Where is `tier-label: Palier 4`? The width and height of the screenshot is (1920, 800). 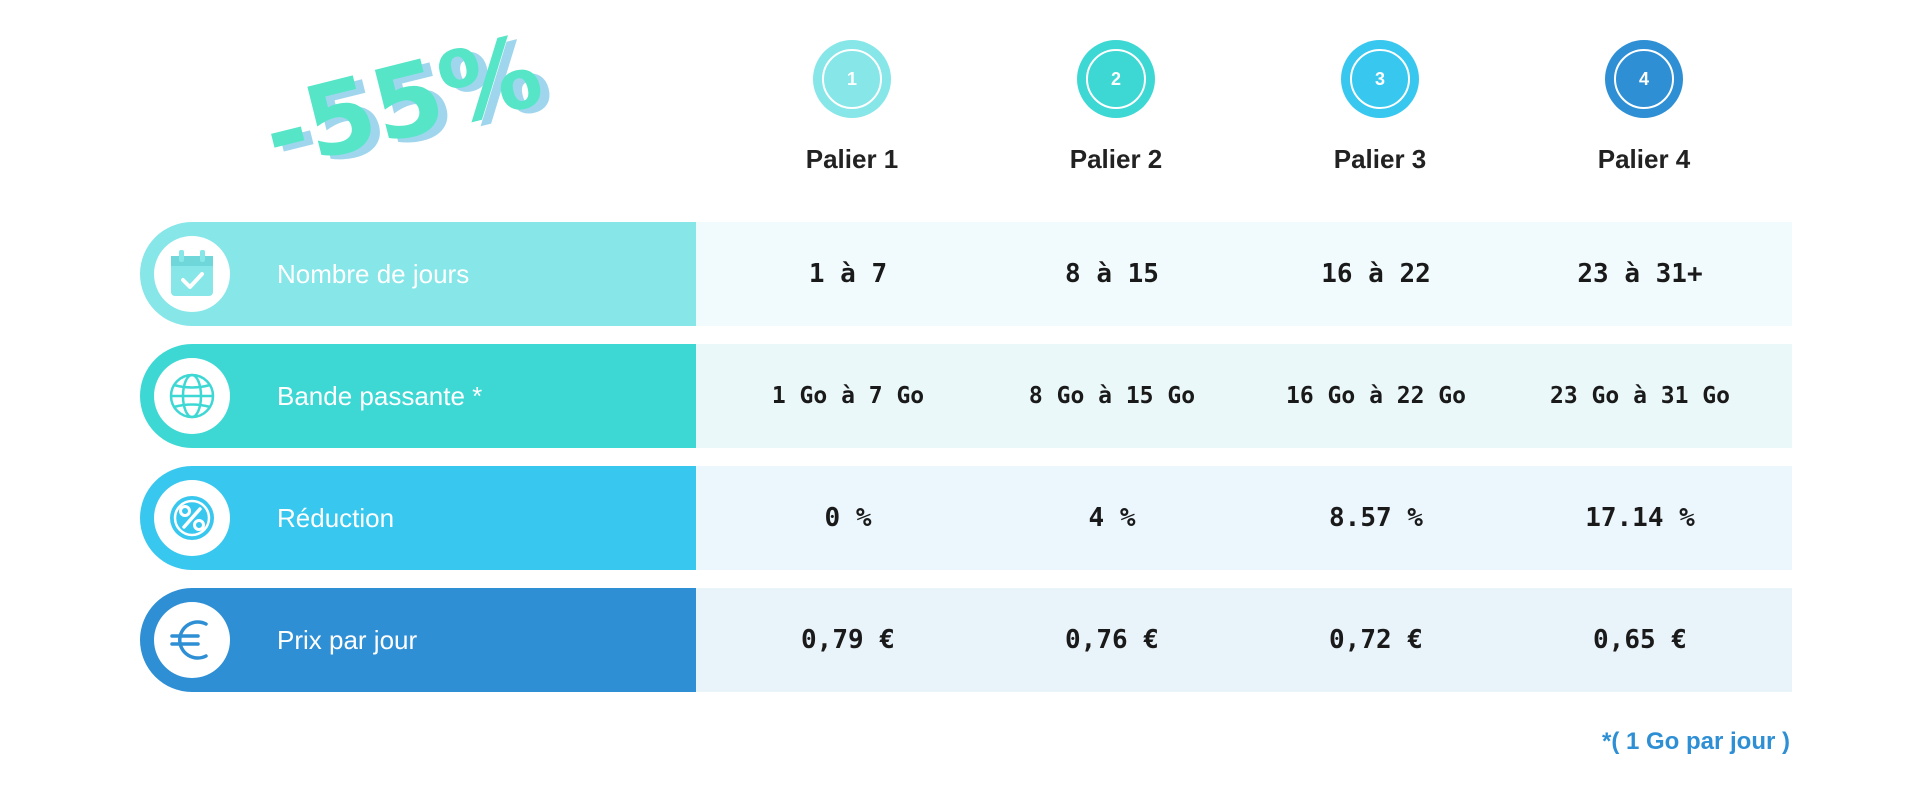 tier-label: Palier 4 is located at coordinates (1644, 159).